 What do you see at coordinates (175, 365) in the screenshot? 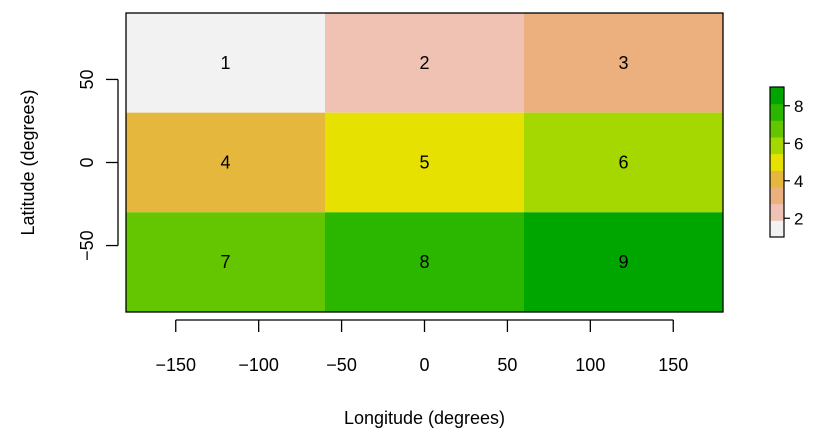
I see `x-tick-label: −150` at bounding box center [175, 365].